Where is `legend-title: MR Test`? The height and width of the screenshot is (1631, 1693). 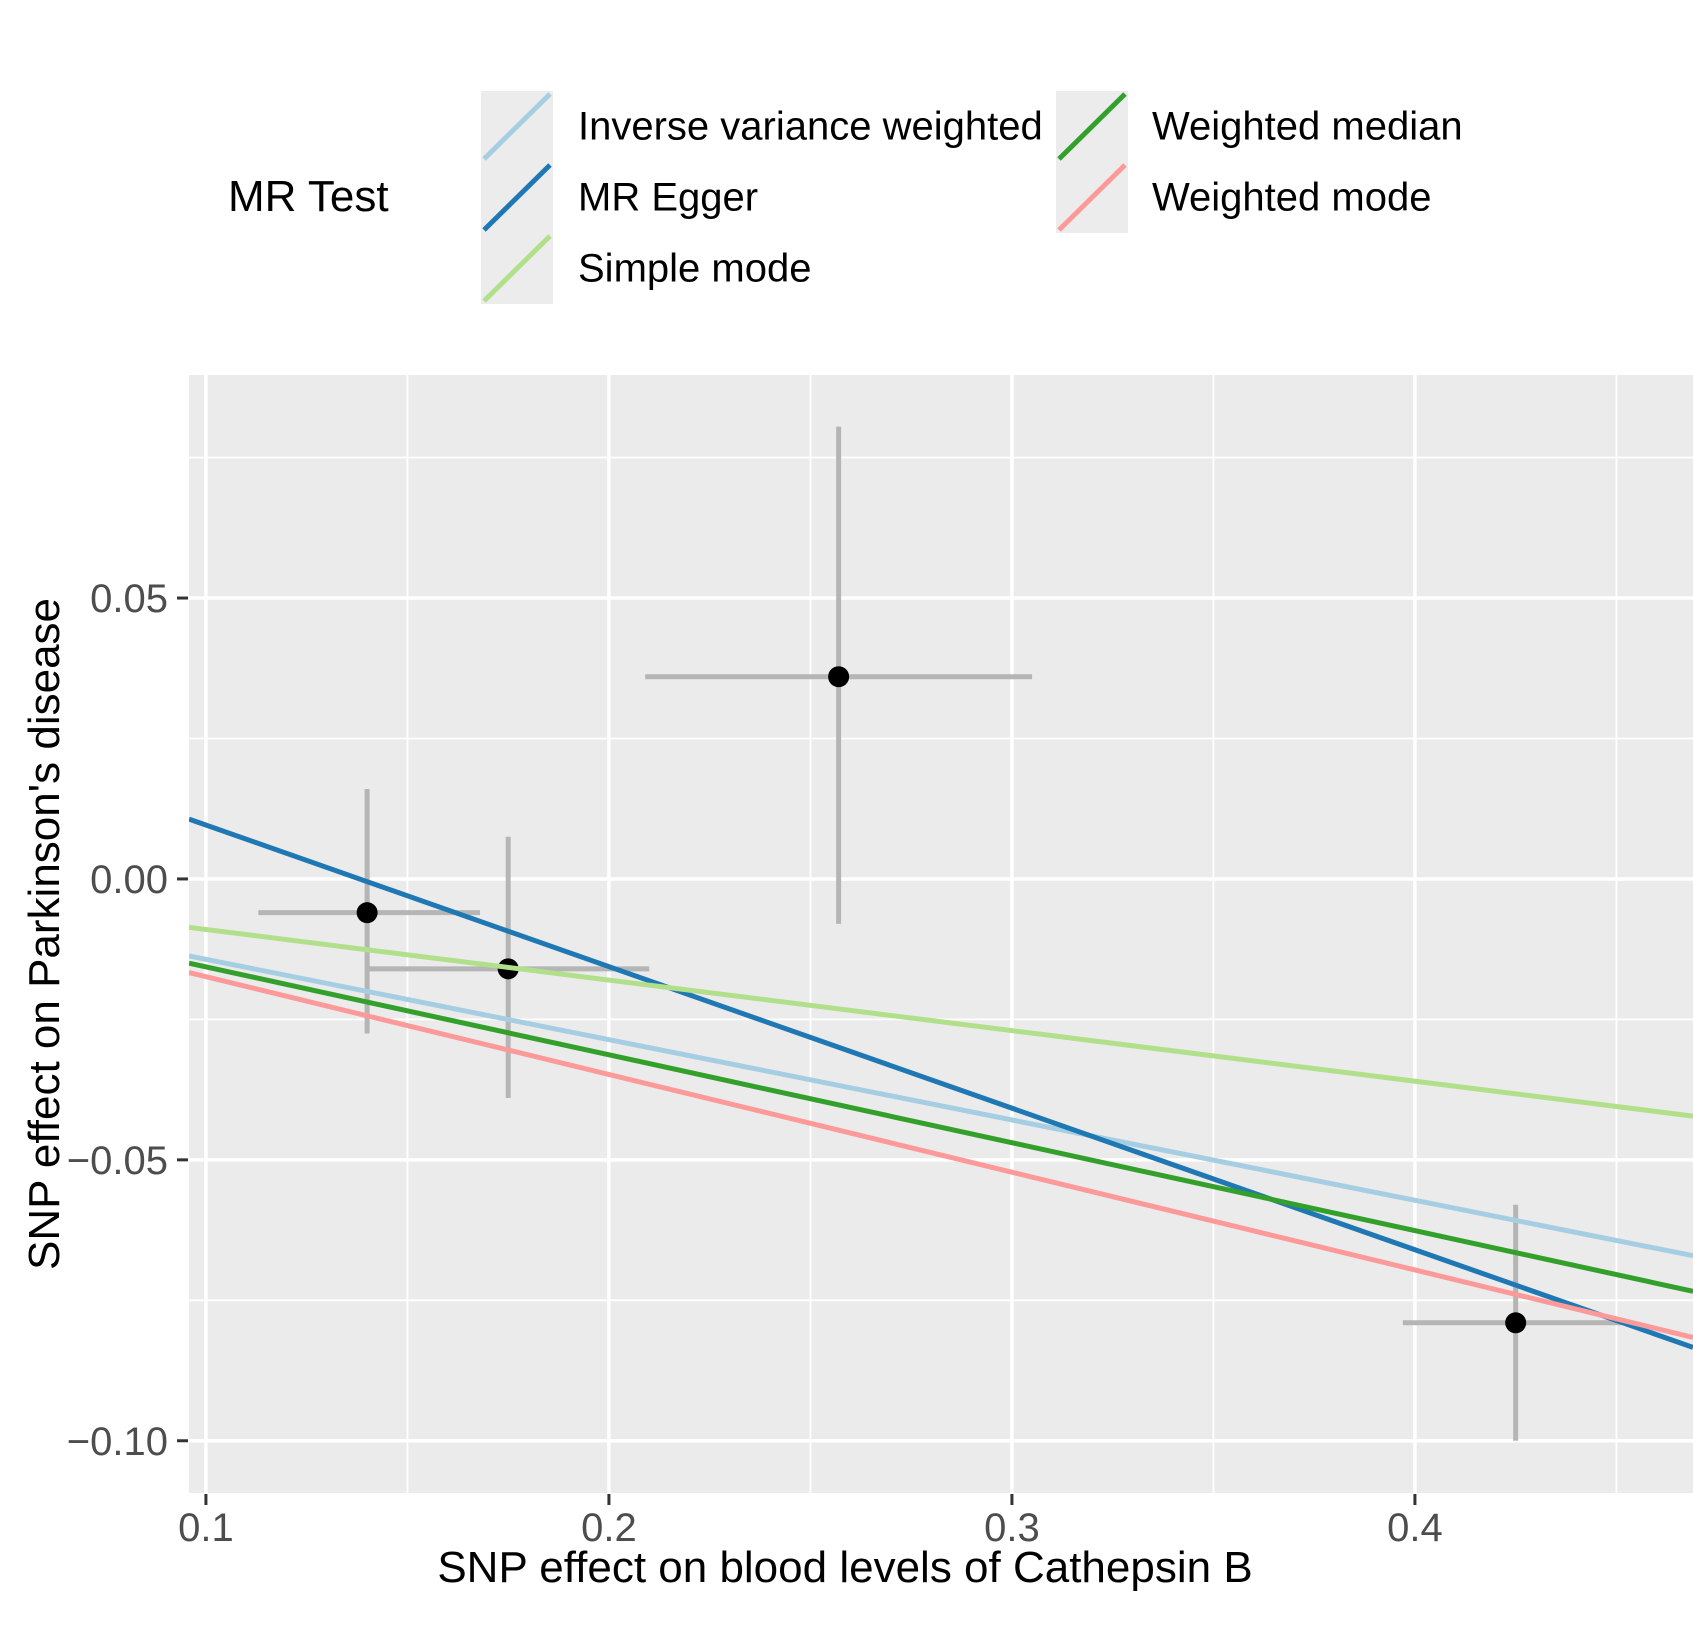
legend-title: MR Test is located at coordinates (308, 196).